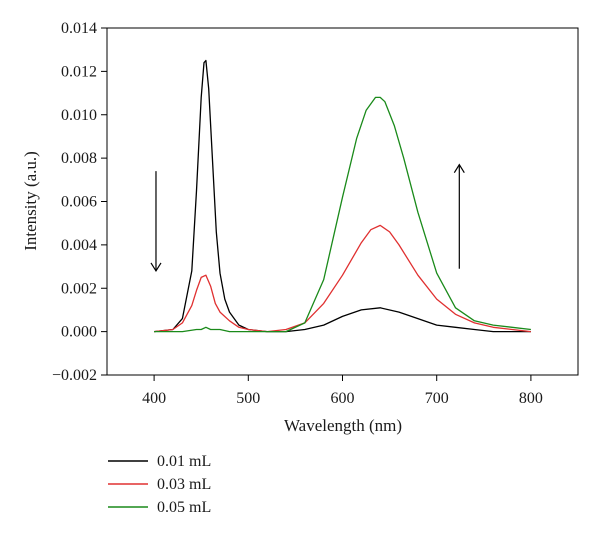 Image resolution: width=600 pixels, height=534 pixels. What do you see at coordinates (30, 201) in the screenshot?
I see `y-axis-title: Intensity (a.u.)` at bounding box center [30, 201].